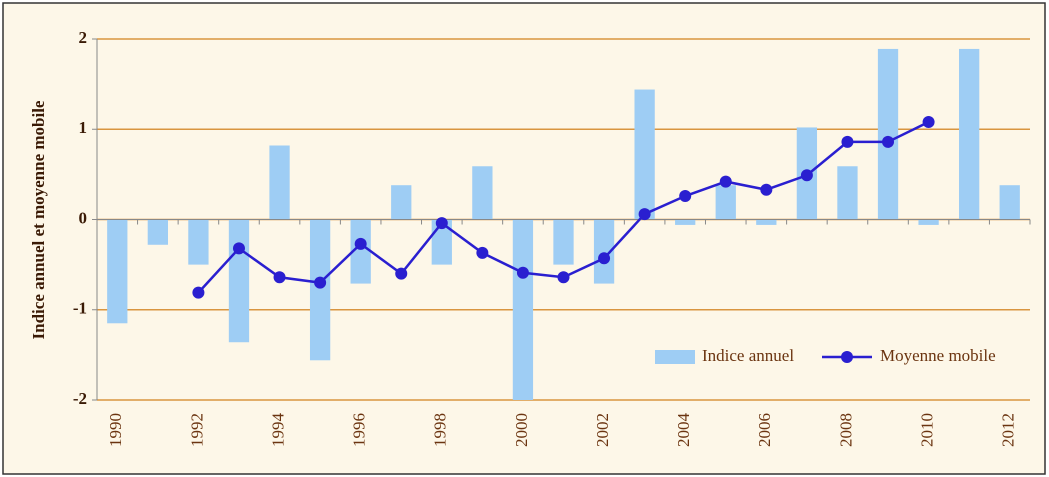 The height and width of the screenshot is (477, 1049). I want to click on y-axis-label: Indice annuel et moyenne mobile, so click(38, 219).